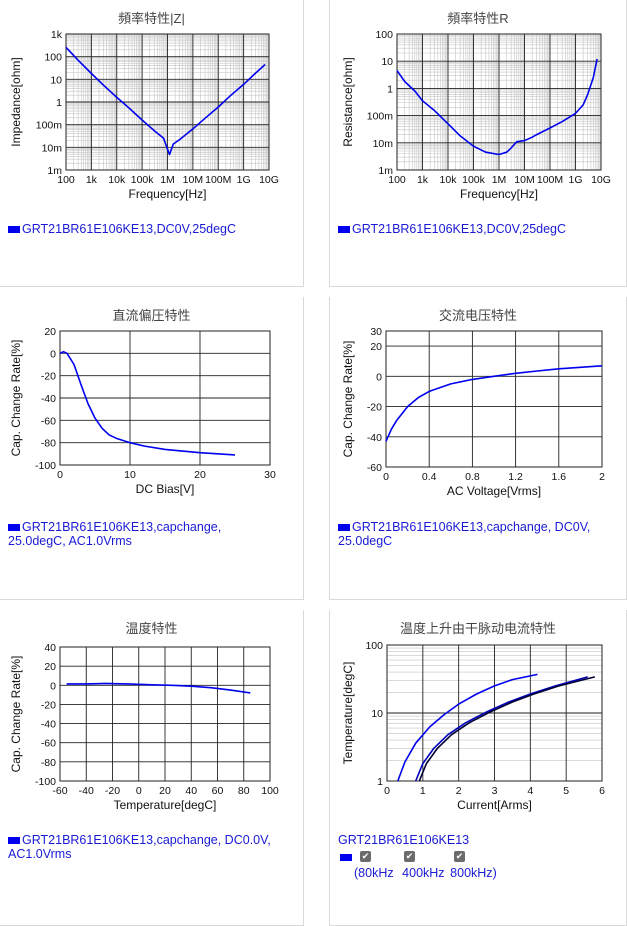 This screenshot has width=627, height=926. Describe the element at coordinates (449, 180) in the screenshot. I see `x-tick-label: 10k` at that location.